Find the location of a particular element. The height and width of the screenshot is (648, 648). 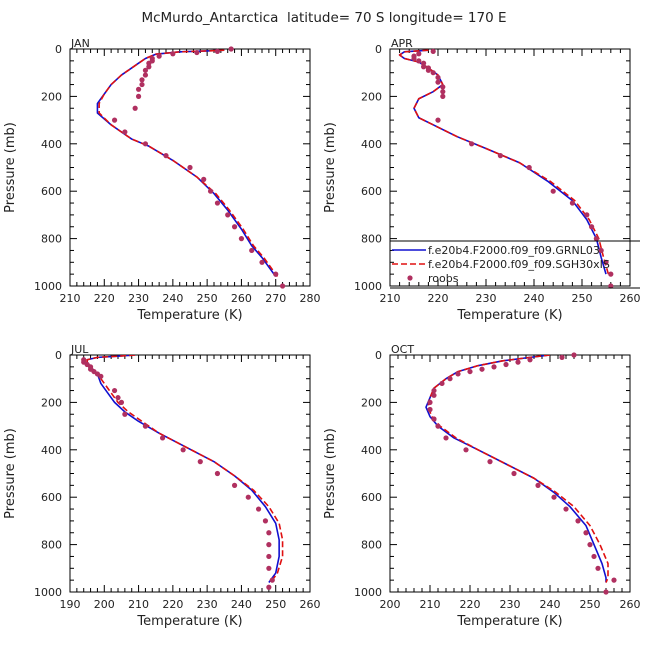

x-tick-label: 280 is located at coordinates (310, 298).